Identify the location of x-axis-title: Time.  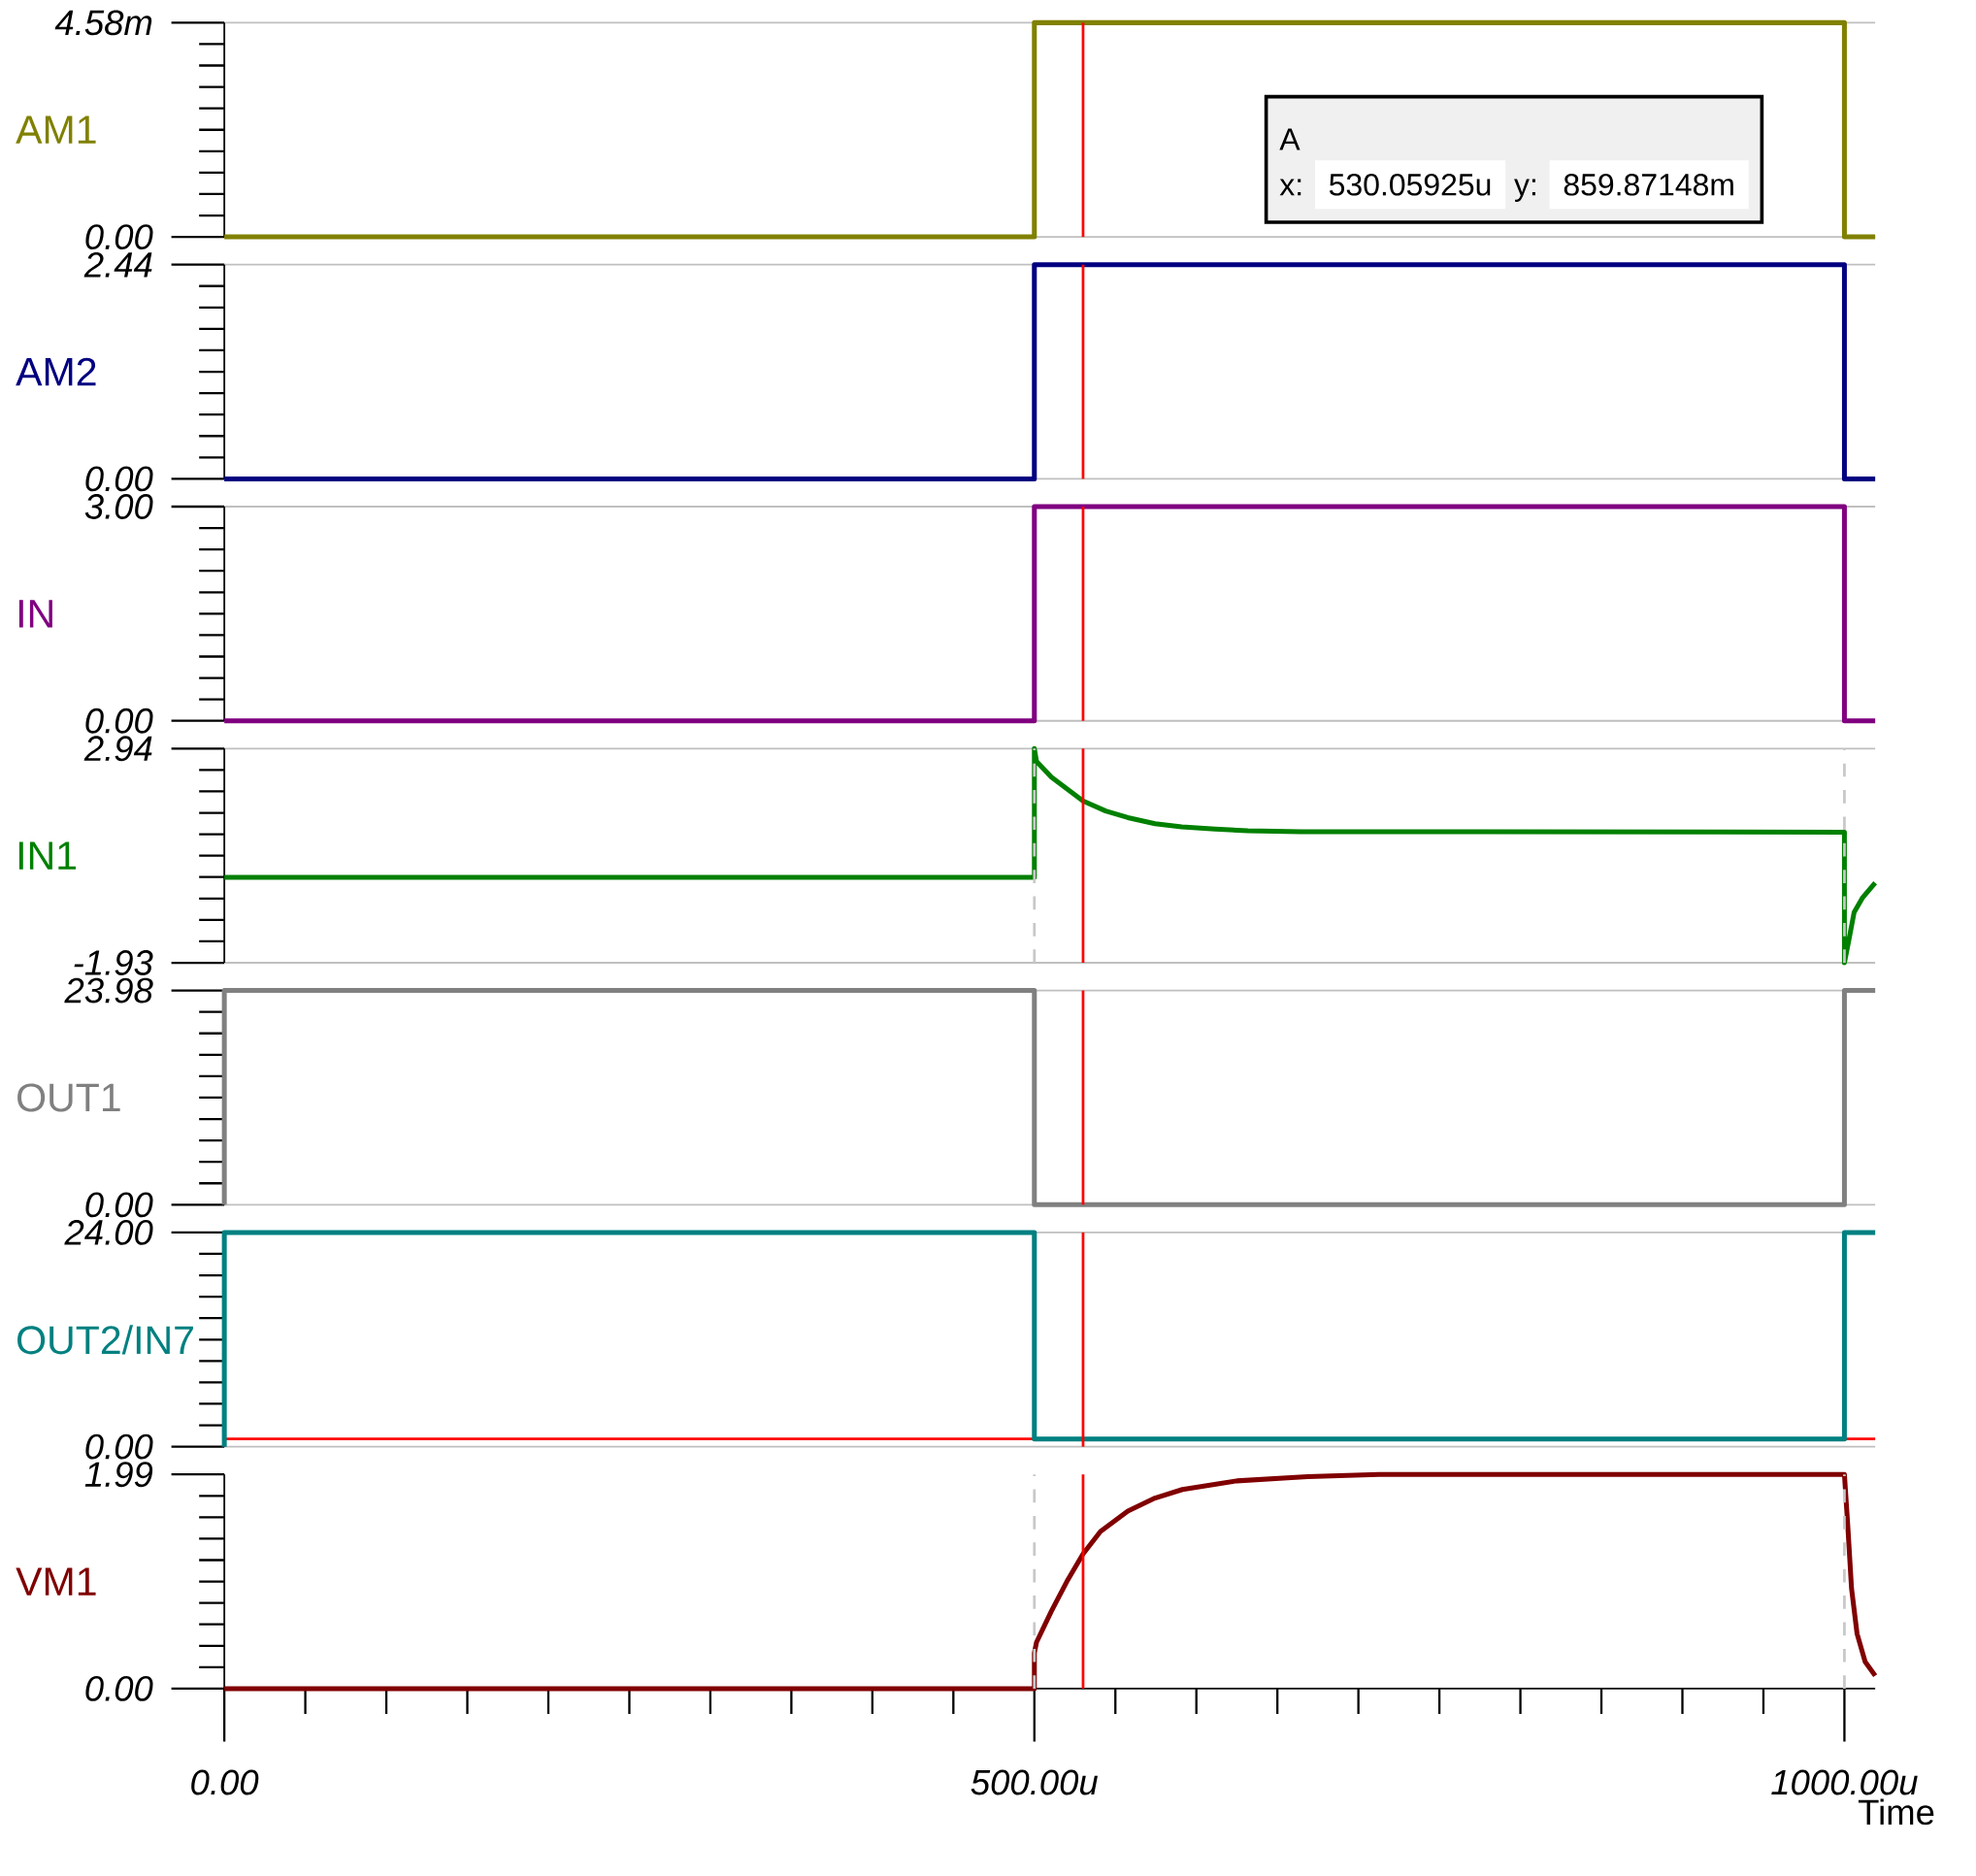
(1896, 1812).